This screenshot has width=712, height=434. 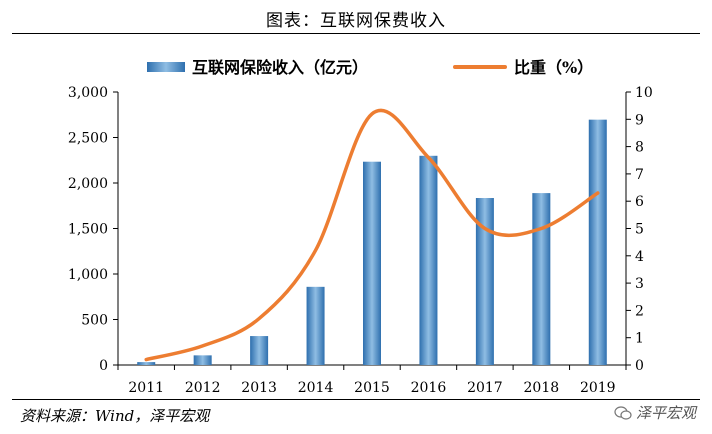 What do you see at coordinates (88, 184) in the screenshot?
I see `y-left-tick-label: 2,000` at bounding box center [88, 184].